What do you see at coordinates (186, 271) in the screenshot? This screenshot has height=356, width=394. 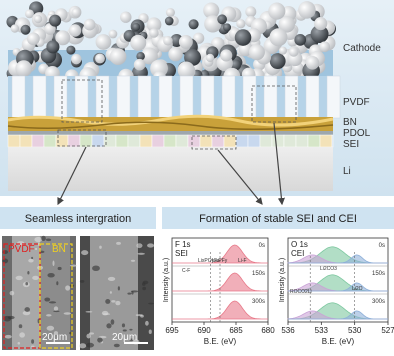 I see `peak-label: C-F` at bounding box center [186, 271].